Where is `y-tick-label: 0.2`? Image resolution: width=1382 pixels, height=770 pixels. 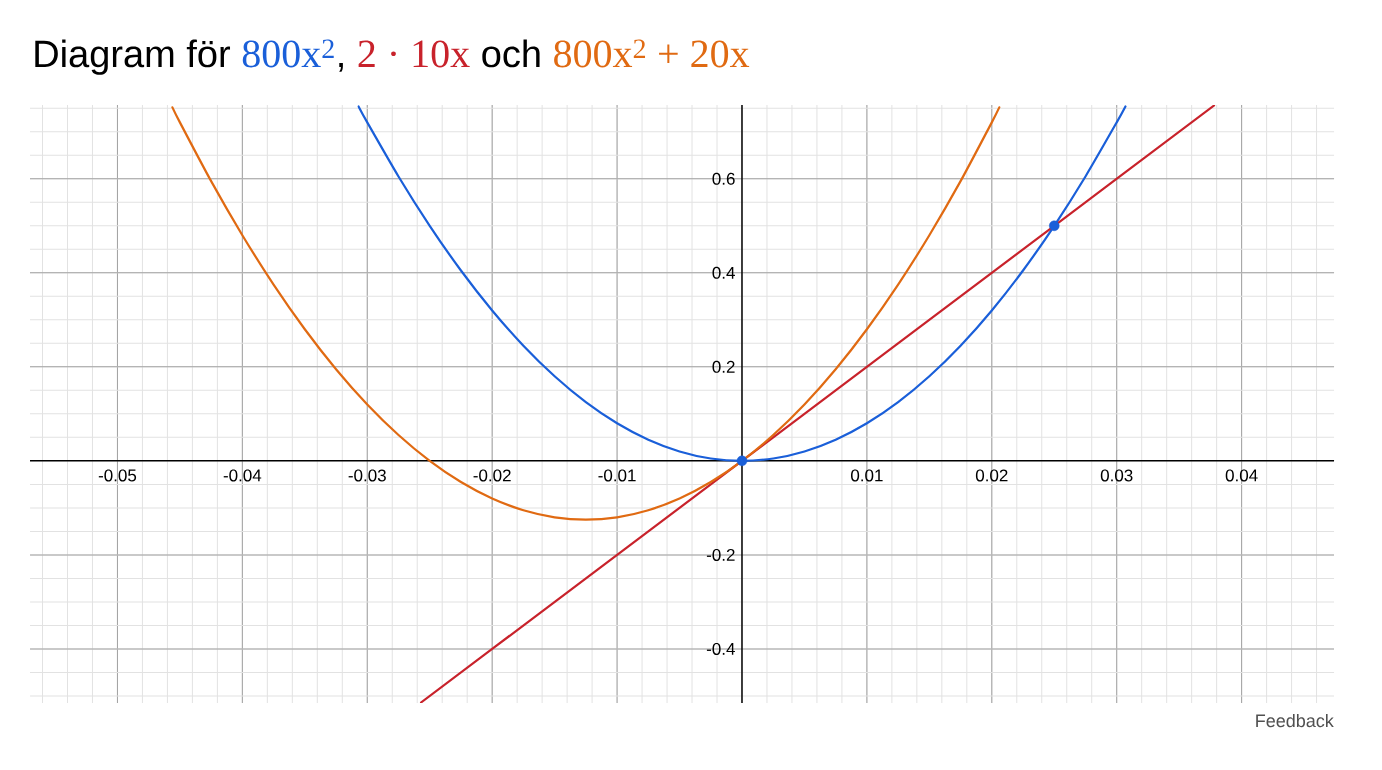 y-tick-label: 0.2 is located at coordinates (723, 366).